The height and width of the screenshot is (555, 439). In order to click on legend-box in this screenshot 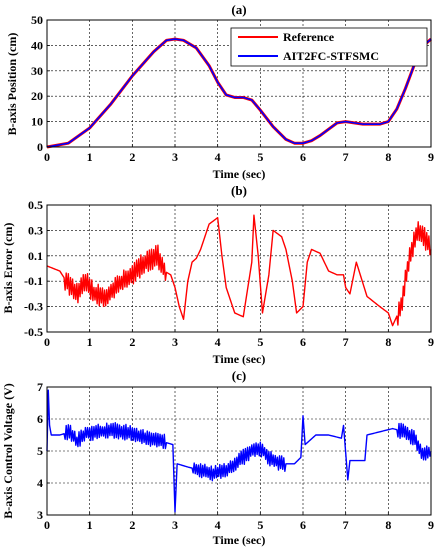, I will do `click(329, 47)`.